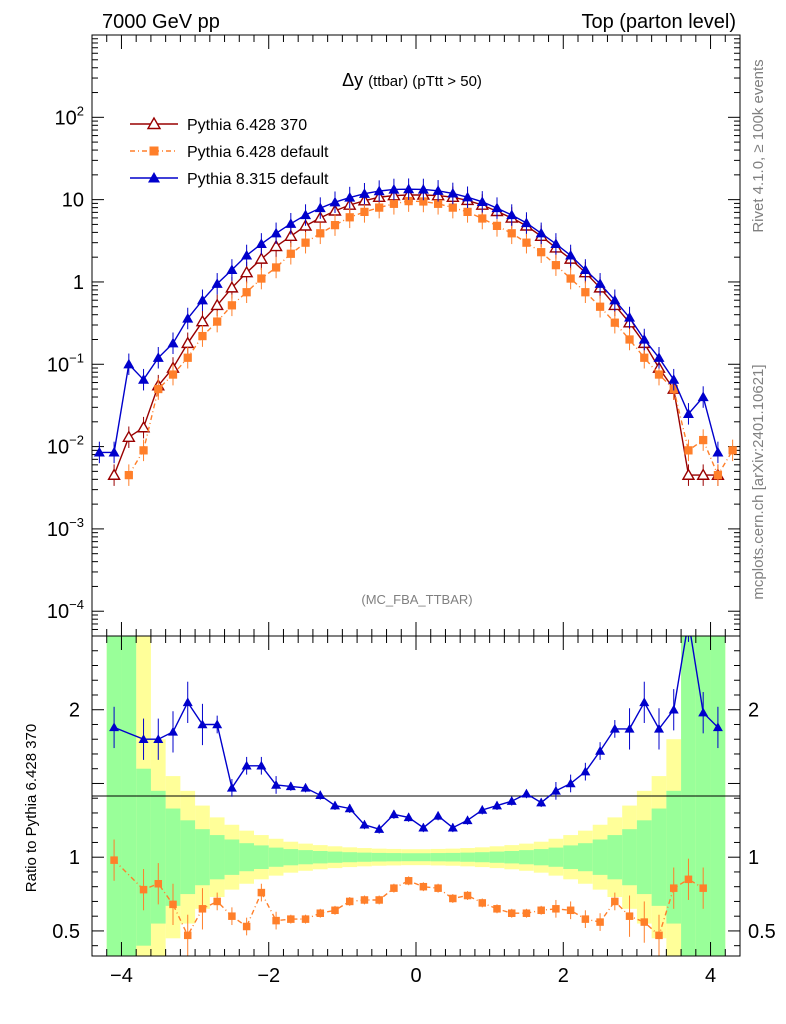 The width and height of the screenshot is (786, 1024). Describe the element at coordinates (121, 976) in the screenshot. I see `x-tick-label: −4` at that location.